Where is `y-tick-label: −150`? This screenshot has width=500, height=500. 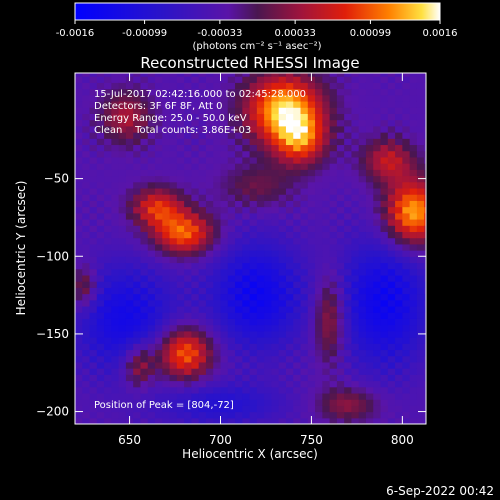 y-tick-label: −150 is located at coordinates (52, 334).